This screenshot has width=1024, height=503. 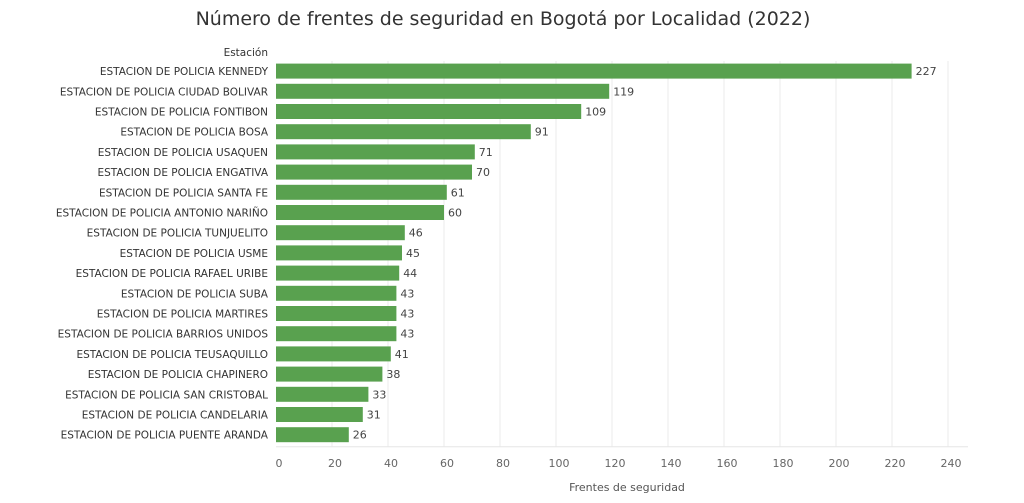 What do you see at coordinates (486, 152) in the screenshot?
I see `value-label: 71` at bounding box center [486, 152].